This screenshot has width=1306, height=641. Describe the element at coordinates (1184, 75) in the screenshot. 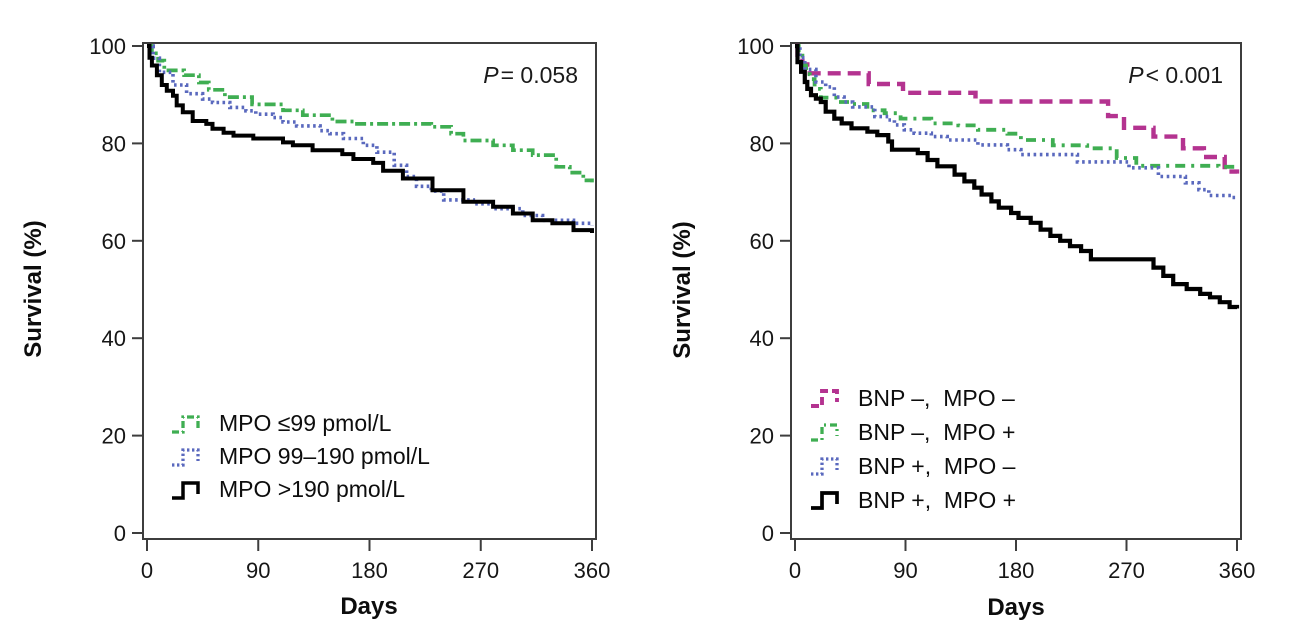

I see `p-value-text: < 0.001` at that location.